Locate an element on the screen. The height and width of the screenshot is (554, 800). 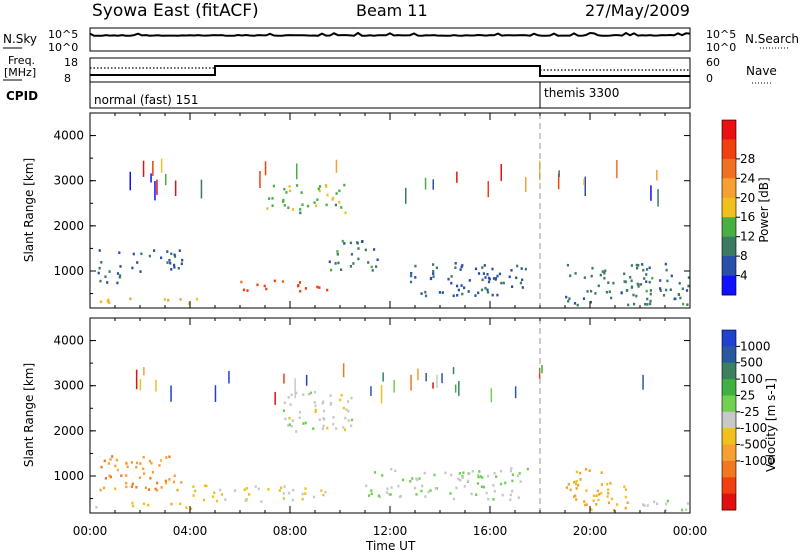
power-colorbar-swatch is located at coordinates (729, 188).